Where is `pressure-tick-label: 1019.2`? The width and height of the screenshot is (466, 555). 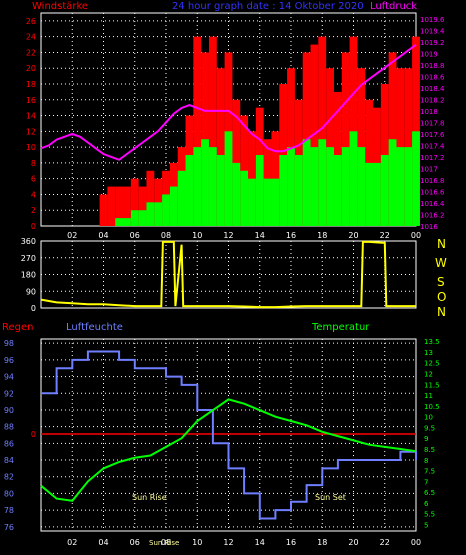
pressure-tick-label: 1019.2 is located at coordinates (432, 43).